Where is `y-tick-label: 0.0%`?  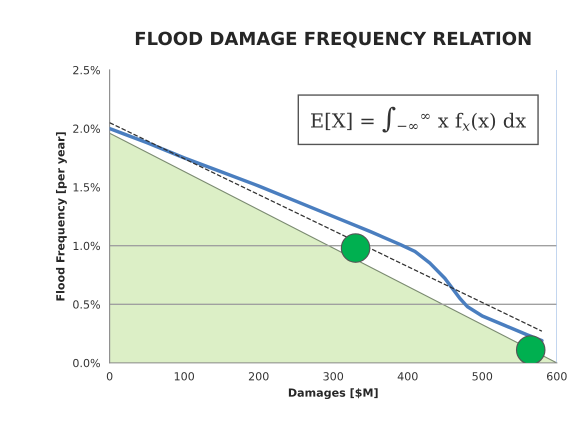 y-tick-label: 0.0% is located at coordinates (86, 363).